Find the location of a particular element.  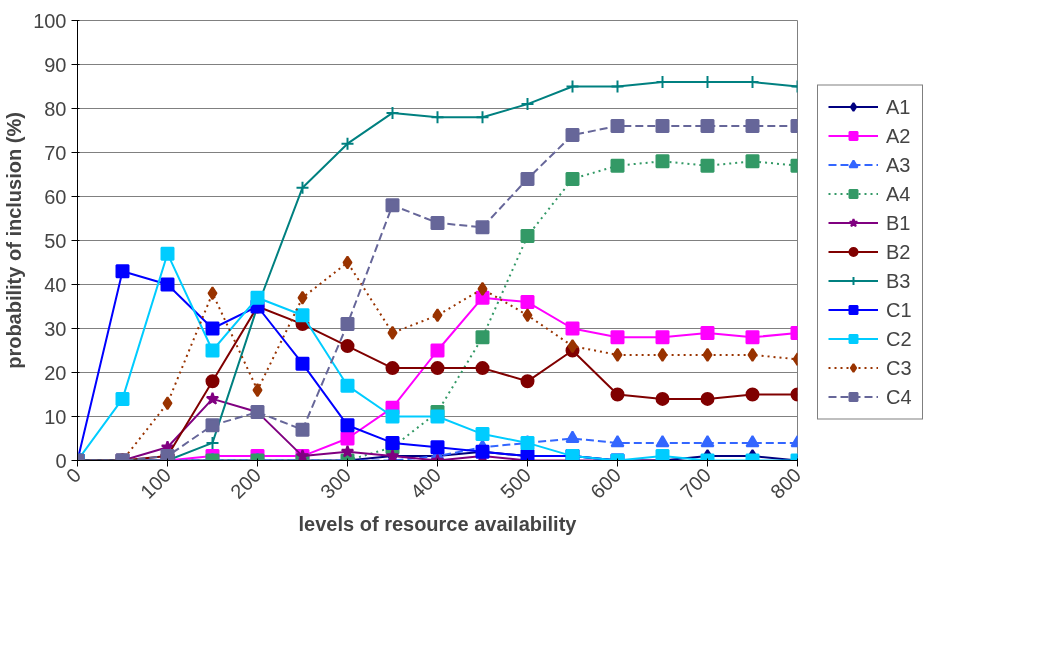

x-tick-label: 300 is located at coordinates (336, 483).